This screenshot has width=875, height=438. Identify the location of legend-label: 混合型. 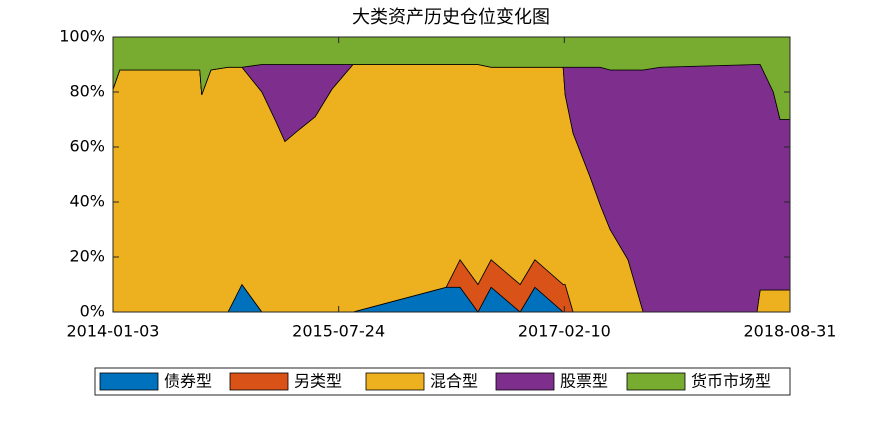
(454, 381).